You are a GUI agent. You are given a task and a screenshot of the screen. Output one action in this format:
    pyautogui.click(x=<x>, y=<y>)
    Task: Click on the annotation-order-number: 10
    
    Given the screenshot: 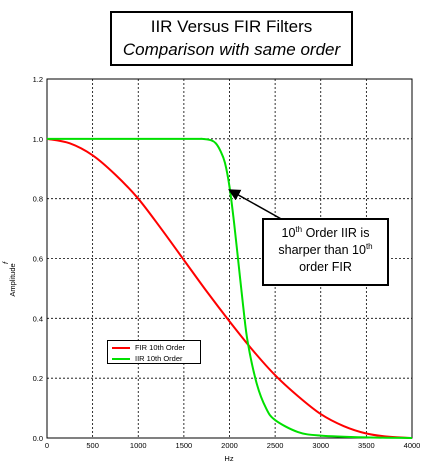 What is the action you would take?
    pyautogui.click(x=288, y=233)
    